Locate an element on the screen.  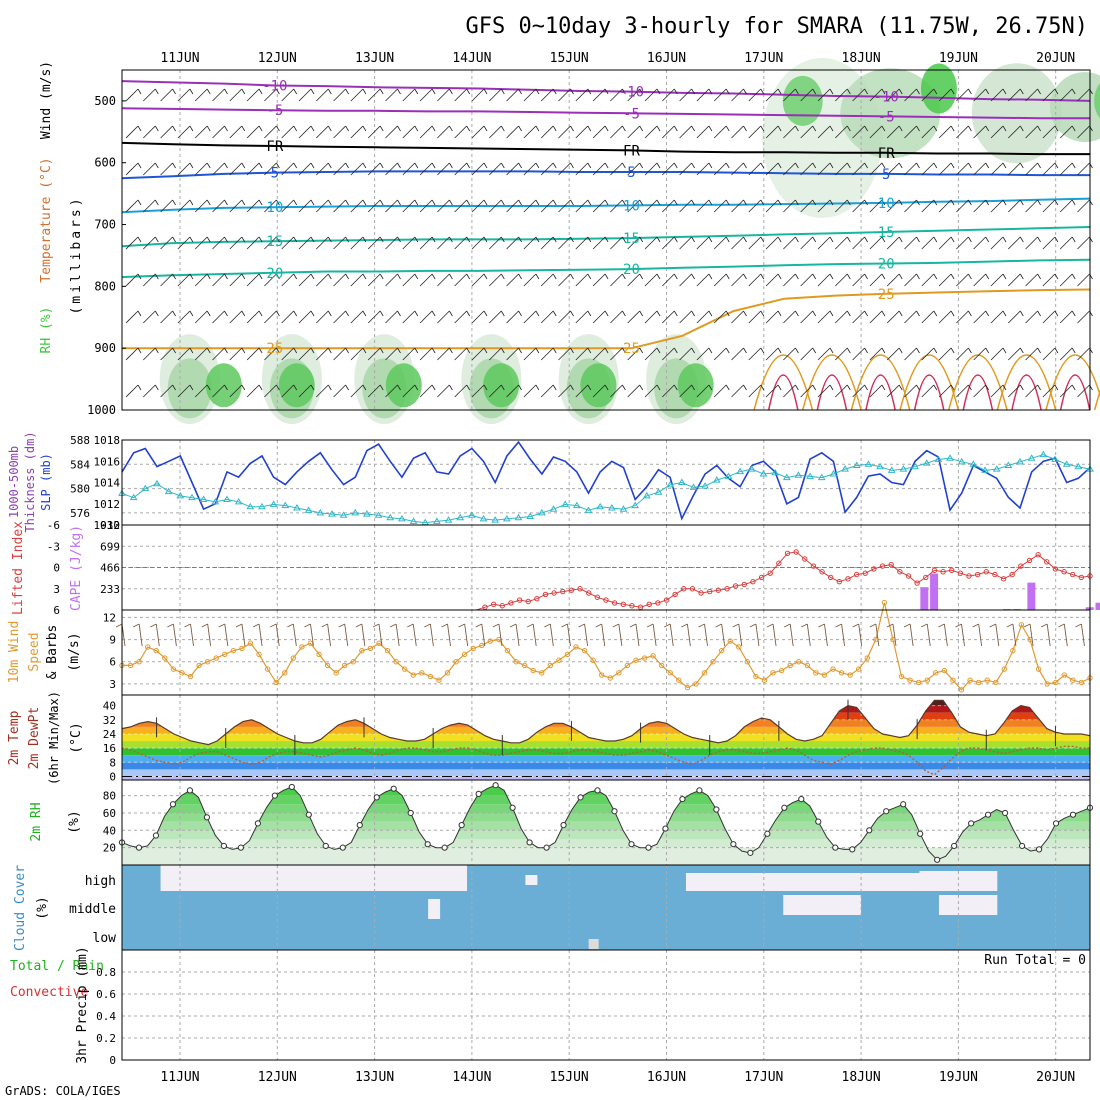
x-label-top: 11JUN is located at coordinates (179, 58).